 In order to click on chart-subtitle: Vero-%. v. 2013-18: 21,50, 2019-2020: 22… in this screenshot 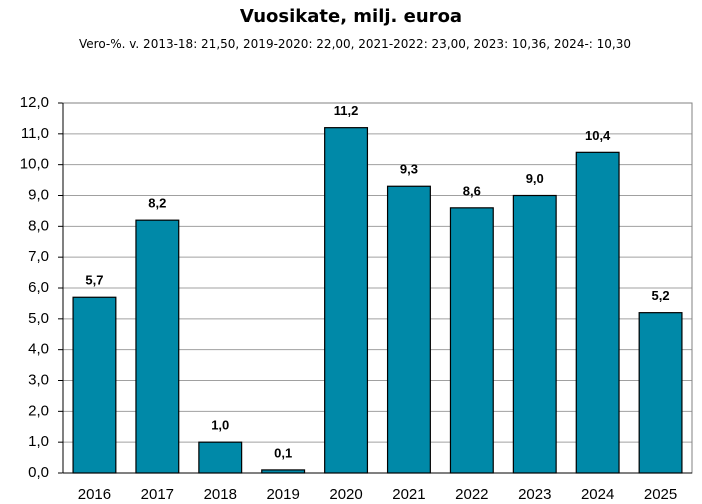, I will do `click(355, 44)`.